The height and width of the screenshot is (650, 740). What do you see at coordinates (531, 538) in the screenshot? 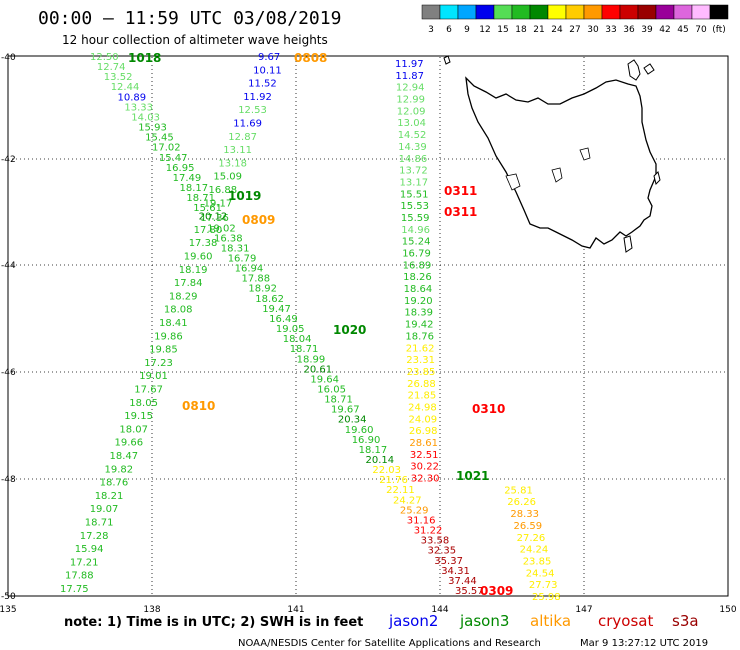
I see `wave-height-label: 27.26` at bounding box center [531, 538].